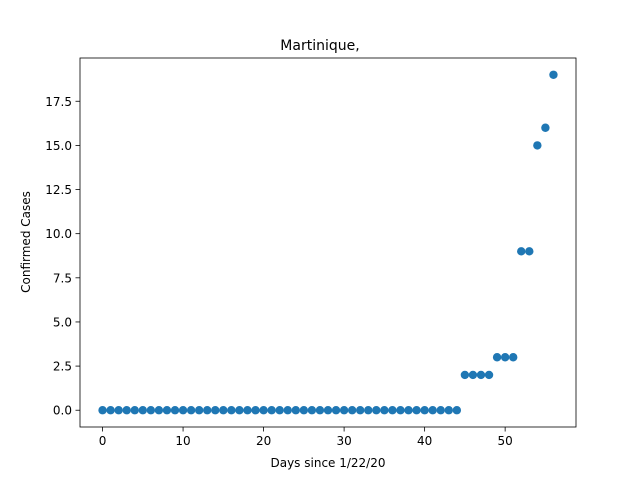  What do you see at coordinates (62, 322) in the screenshot?
I see `y-tick-label: 5.0` at bounding box center [62, 322].